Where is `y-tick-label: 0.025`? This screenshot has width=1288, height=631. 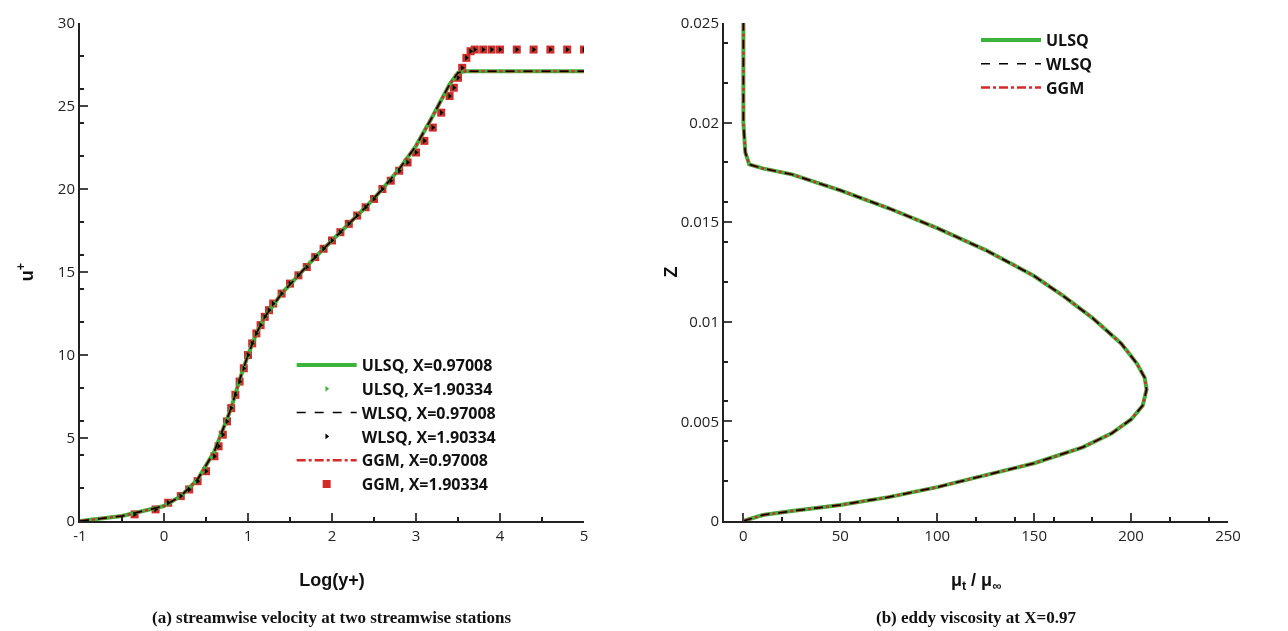
y-tick-label: 0.025 is located at coordinates (699, 22).